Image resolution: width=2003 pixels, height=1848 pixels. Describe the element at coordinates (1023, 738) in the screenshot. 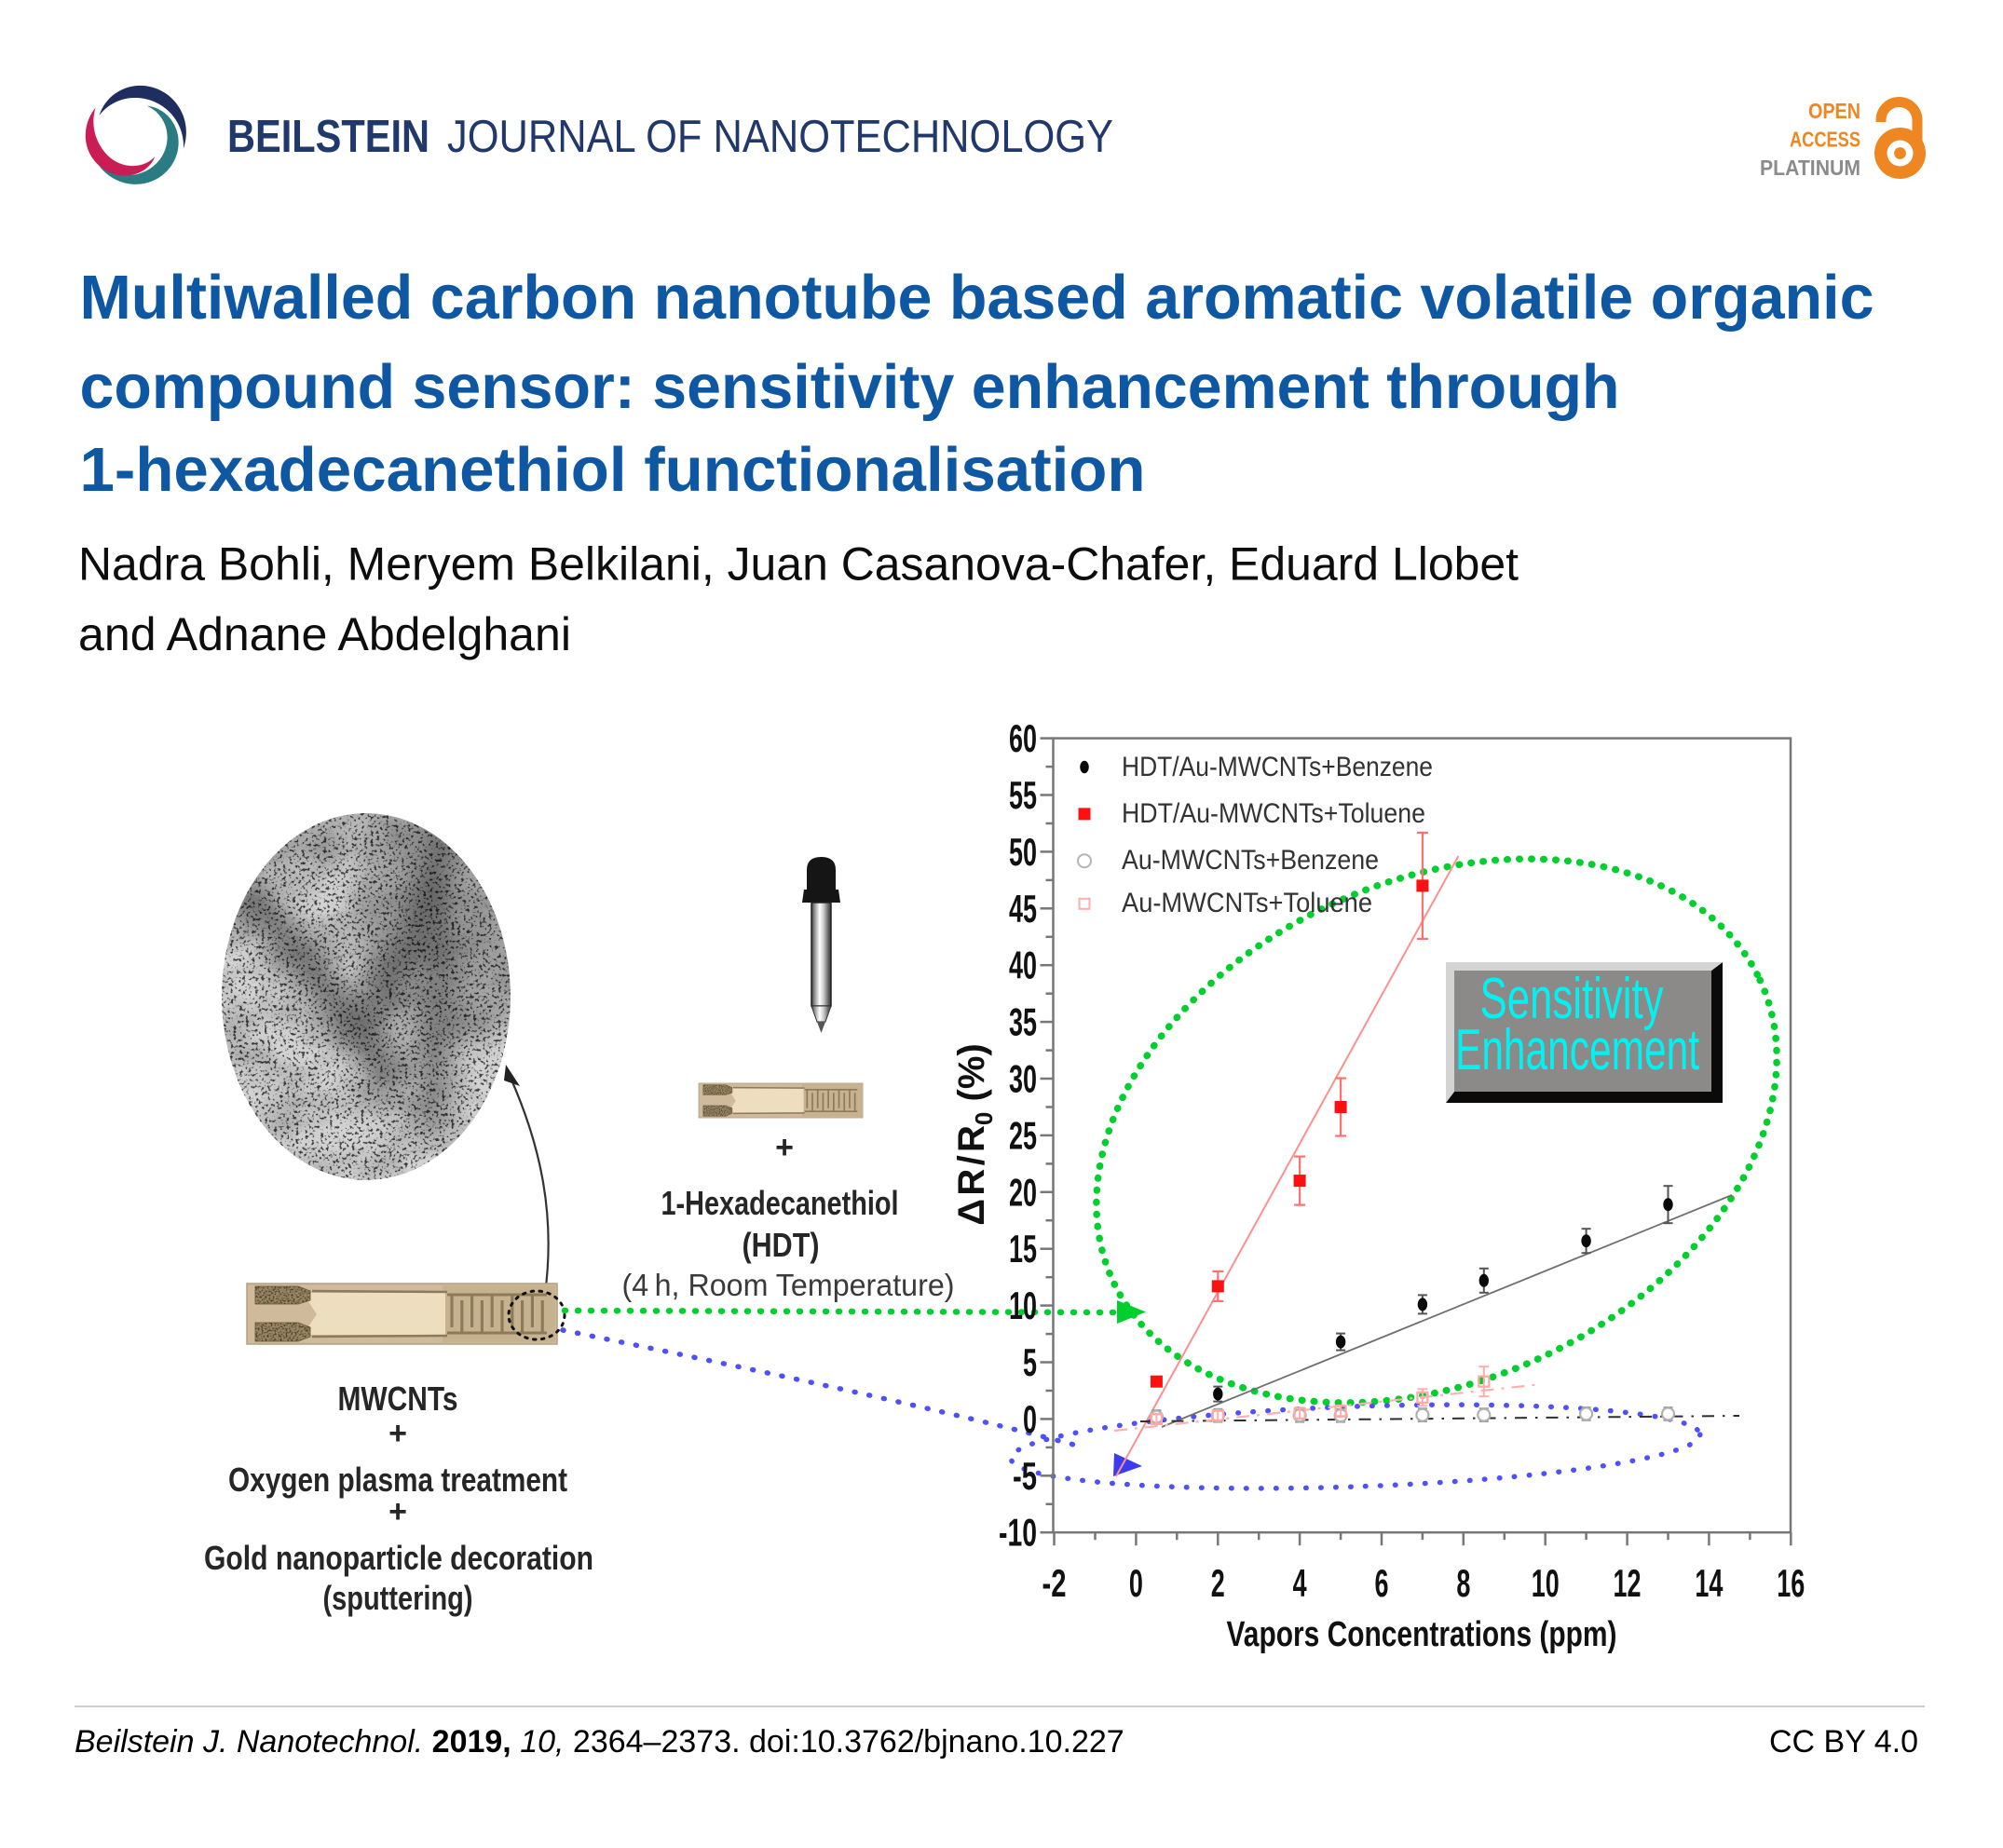

I see `svg-text: 60` at that location.